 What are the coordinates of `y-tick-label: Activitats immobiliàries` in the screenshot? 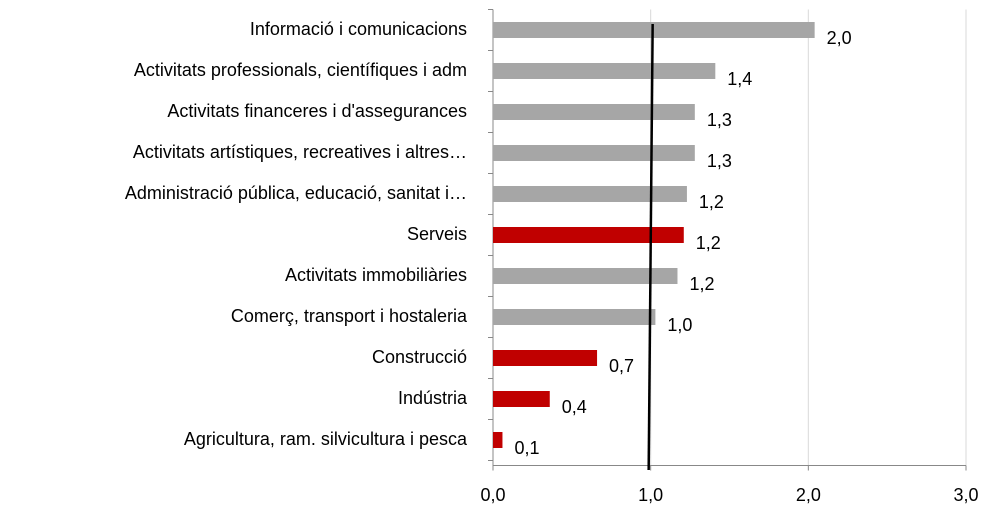 It's located at (376, 275).